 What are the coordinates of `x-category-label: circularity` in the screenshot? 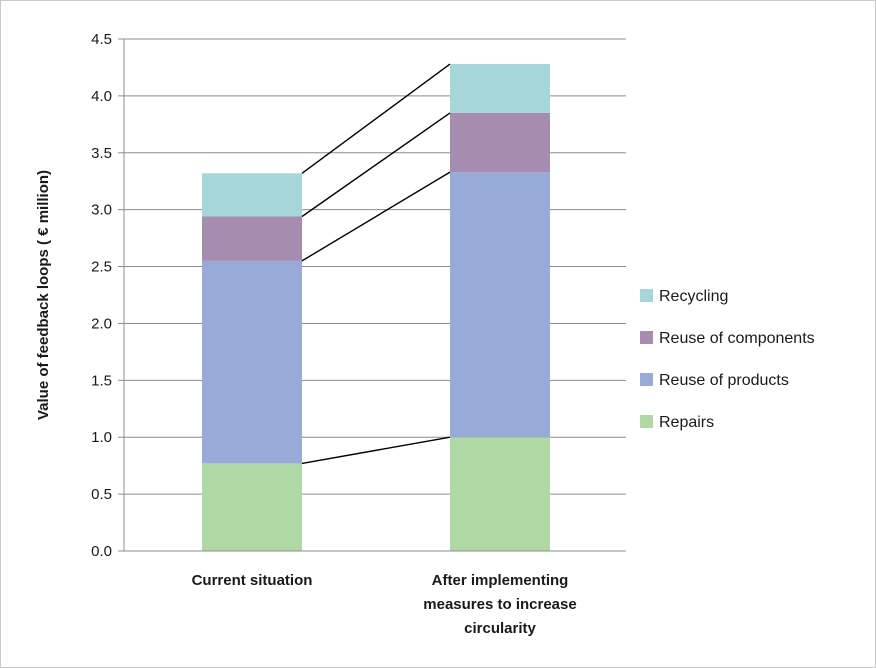 It's located at (500, 628).